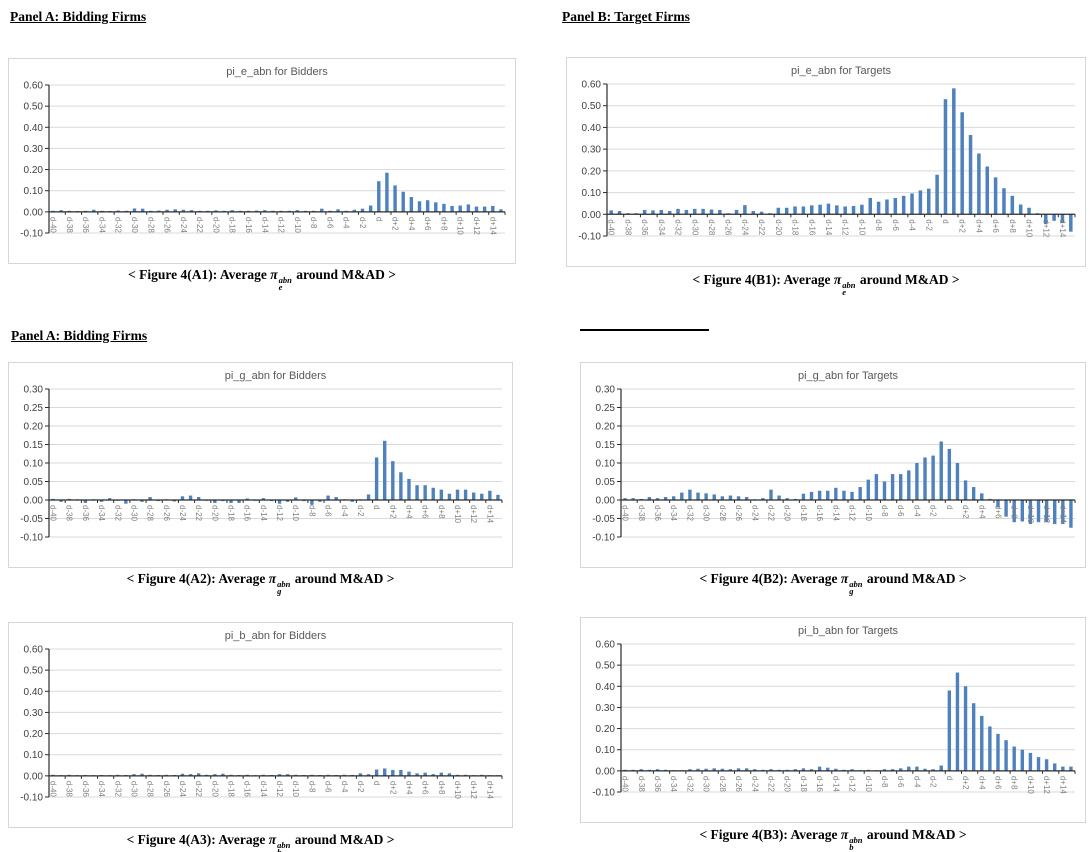  Describe the element at coordinates (606, 708) in the screenshot. I see `y-tick-label: 0.30` at that location.